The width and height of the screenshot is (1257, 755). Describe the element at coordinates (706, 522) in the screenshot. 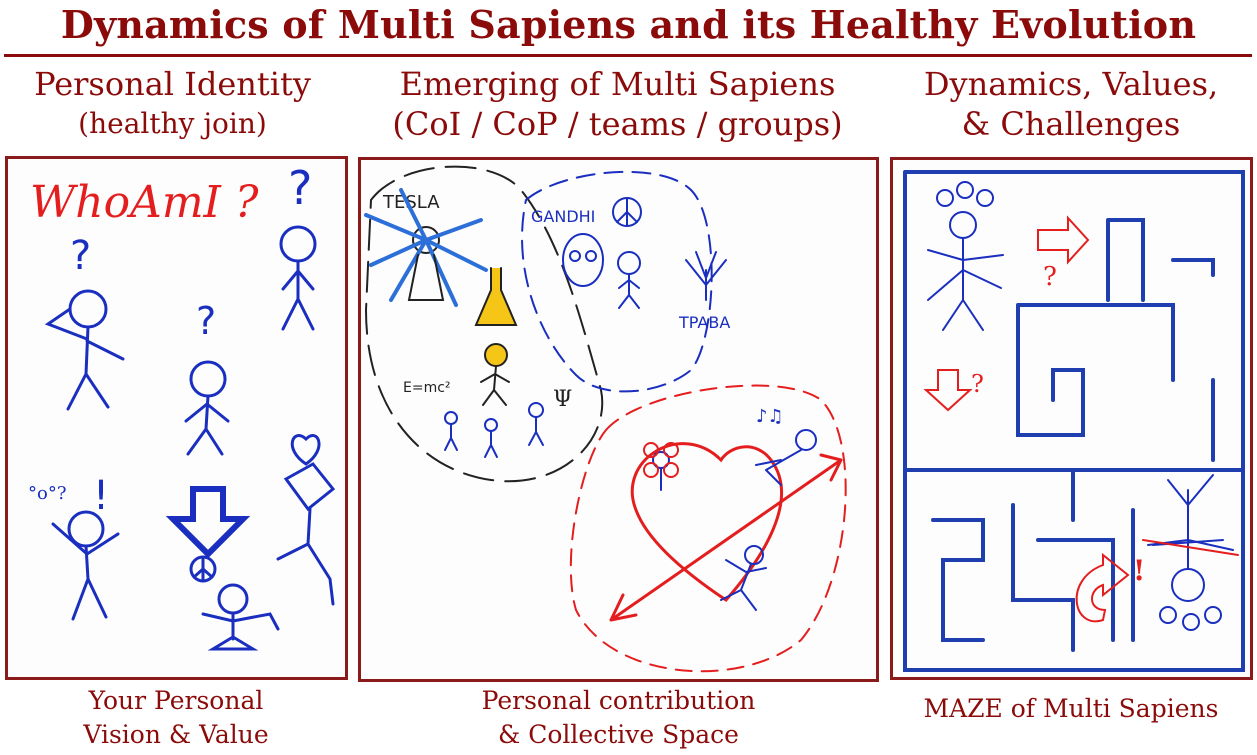

I see `heart-icon` at that location.